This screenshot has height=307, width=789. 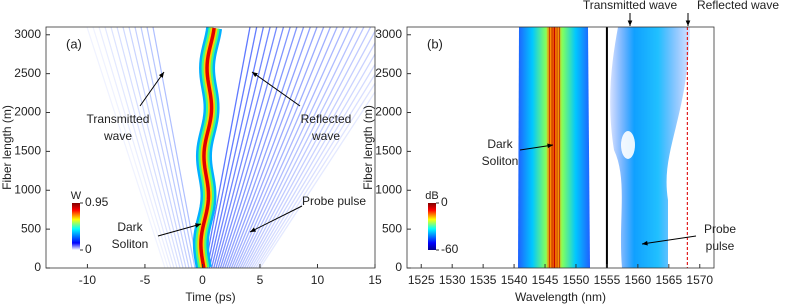 What do you see at coordinates (576, 280) in the screenshot?
I see `x-tick-label: 1550` at bounding box center [576, 280].